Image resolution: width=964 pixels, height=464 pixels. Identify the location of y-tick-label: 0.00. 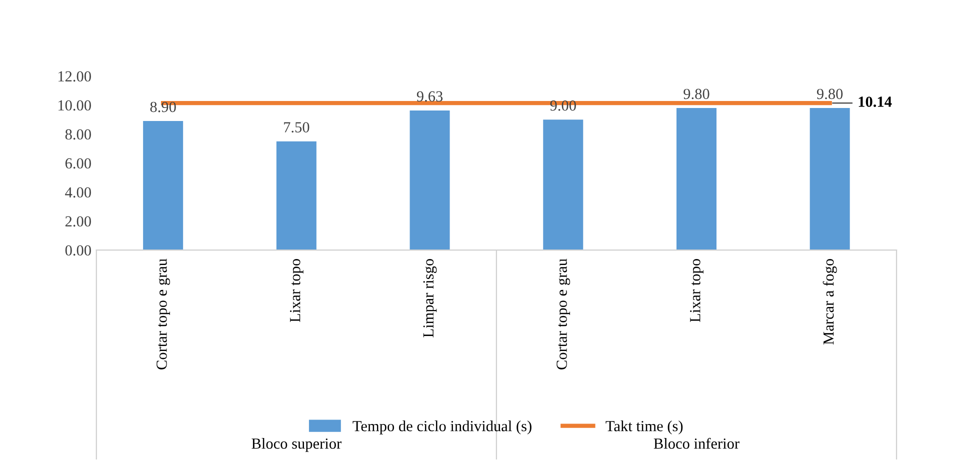
(78, 250).